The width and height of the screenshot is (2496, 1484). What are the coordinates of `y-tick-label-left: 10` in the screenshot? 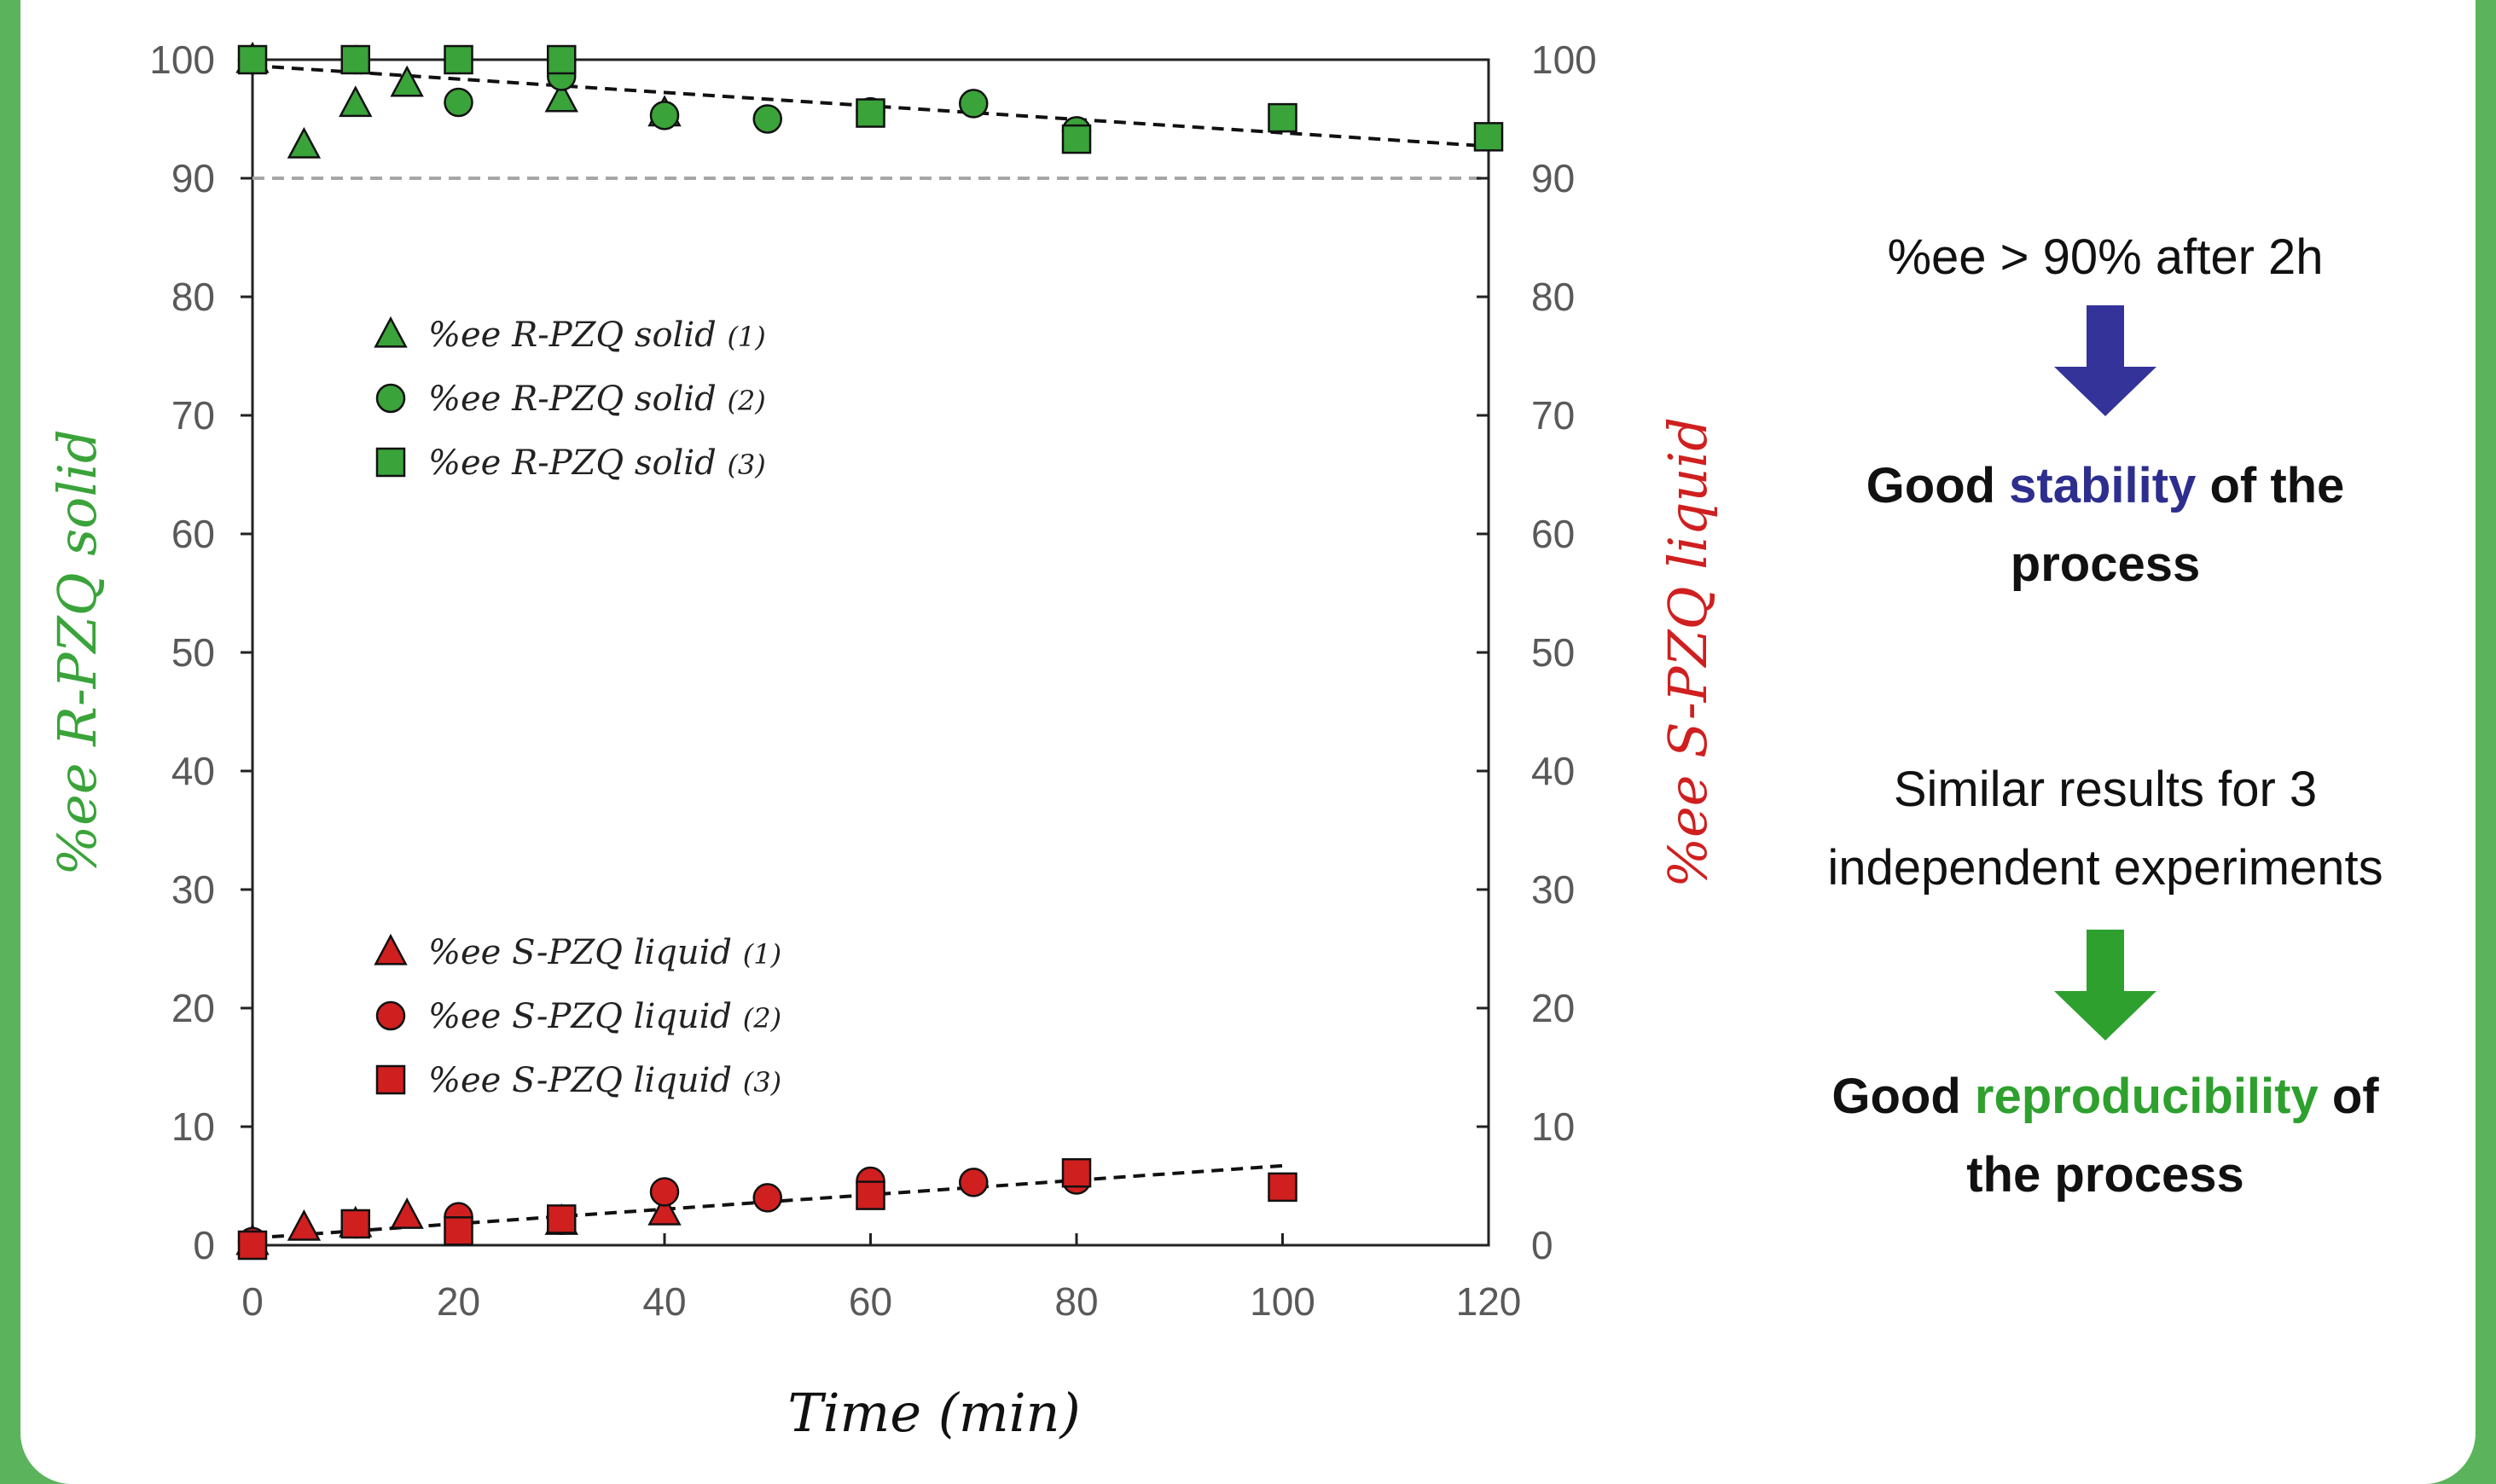 It's located at (193, 1126).